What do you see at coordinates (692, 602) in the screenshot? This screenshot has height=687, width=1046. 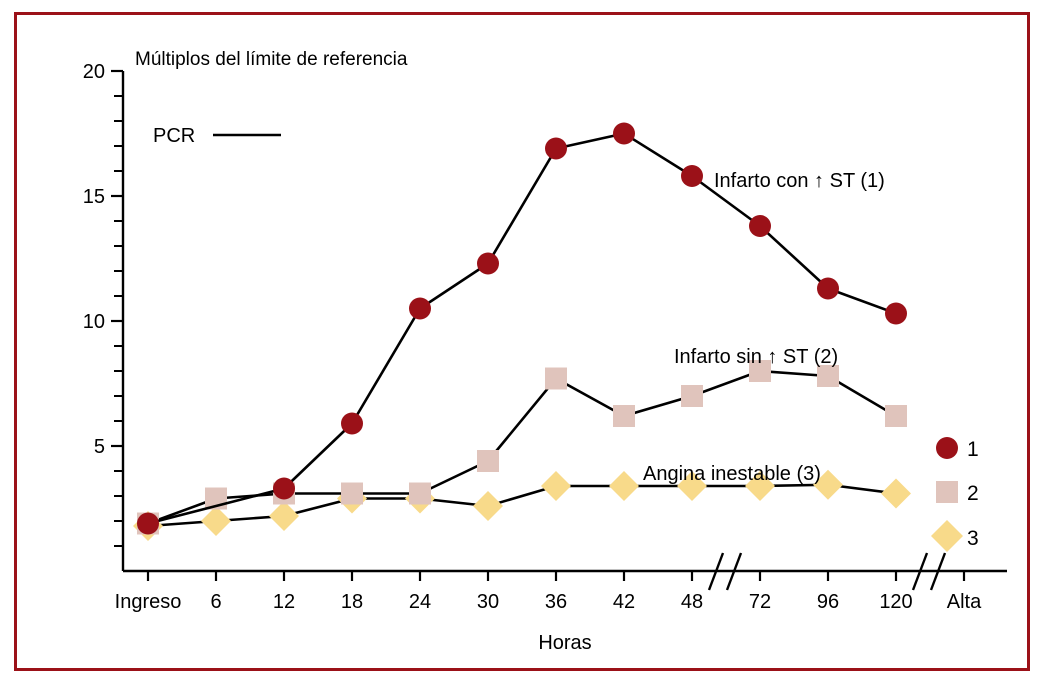 I see `x-tick-label-48: 48` at bounding box center [692, 602].